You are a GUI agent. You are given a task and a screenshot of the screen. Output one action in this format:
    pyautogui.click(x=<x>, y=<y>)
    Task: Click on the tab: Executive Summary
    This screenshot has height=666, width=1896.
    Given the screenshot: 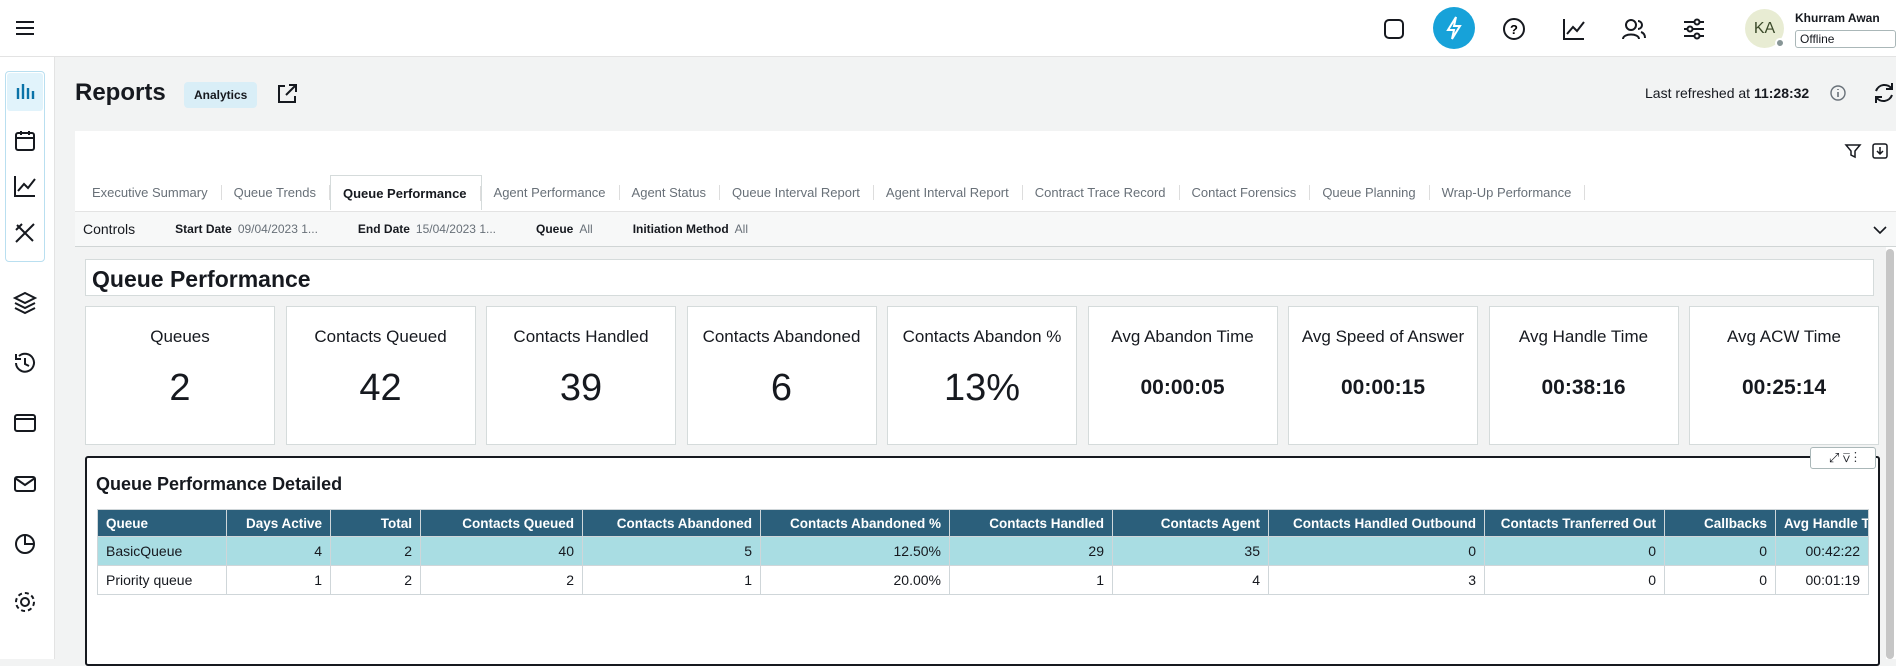 What is the action you would take?
    pyautogui.click(x=151, y=192)
    